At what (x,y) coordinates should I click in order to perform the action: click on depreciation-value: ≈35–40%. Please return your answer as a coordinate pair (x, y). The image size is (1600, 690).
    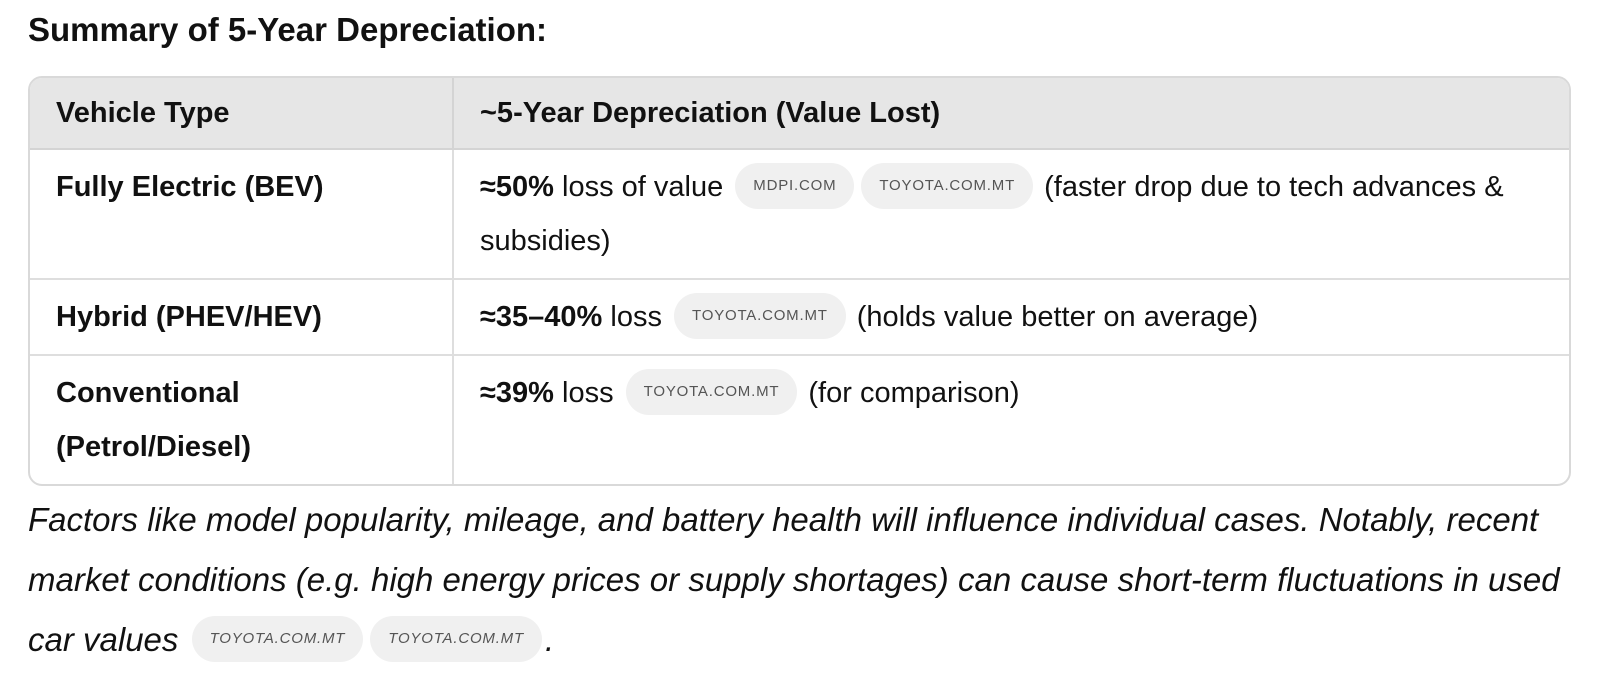
    Looking at the image, I should click on (541, 317).